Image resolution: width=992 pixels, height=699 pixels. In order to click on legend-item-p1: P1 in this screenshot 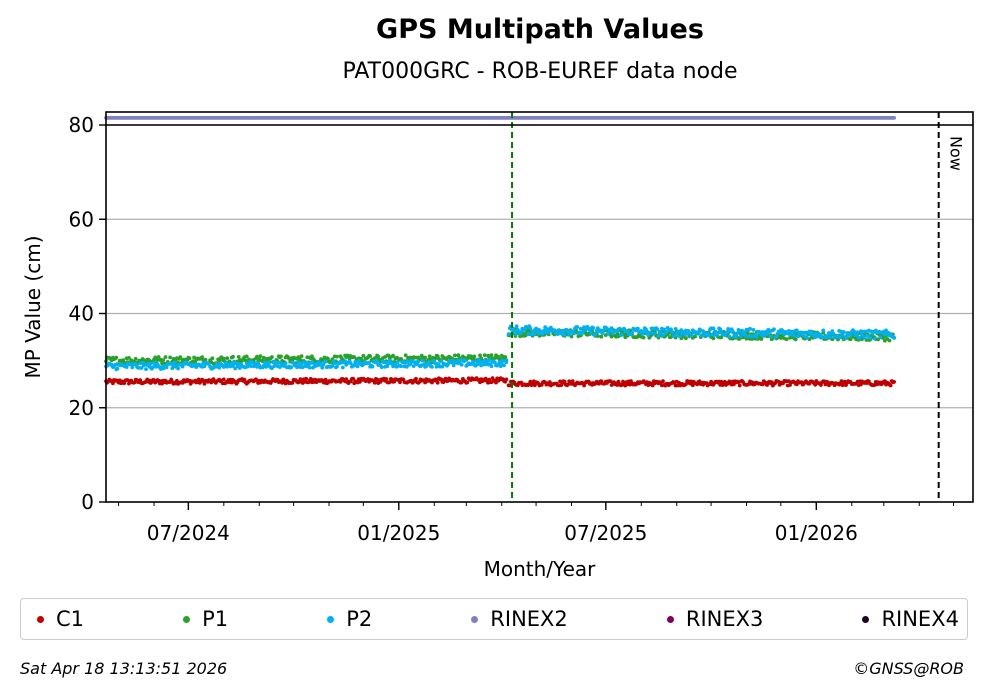, I will do `click(205, 619)`.